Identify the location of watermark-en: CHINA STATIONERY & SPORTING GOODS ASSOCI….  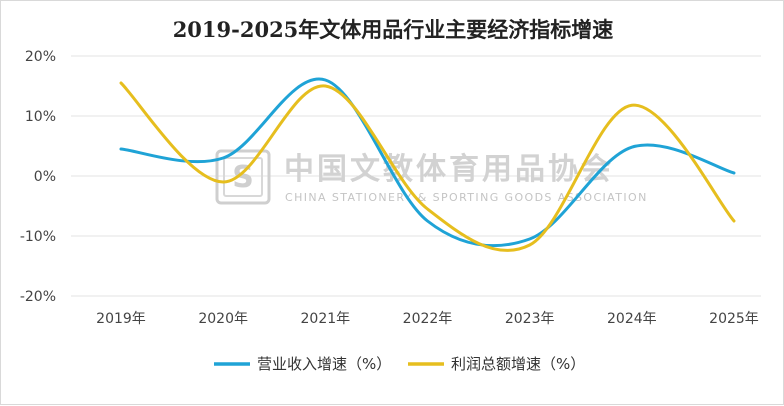
(466, 197).